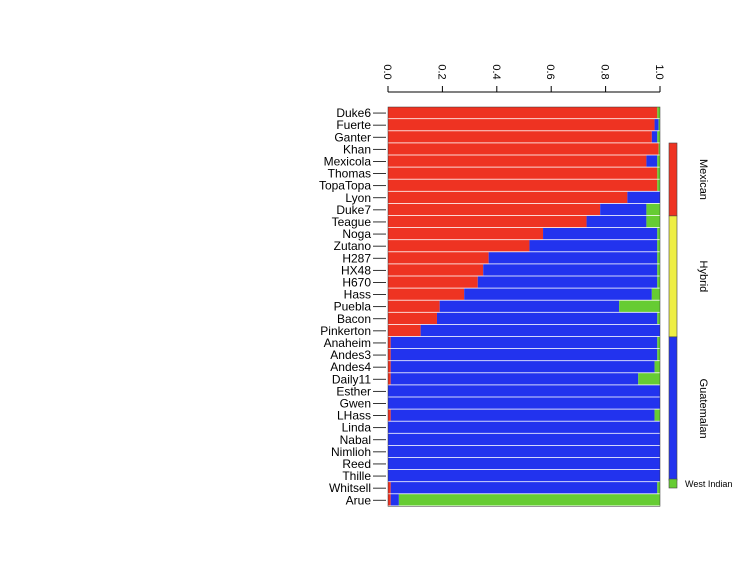 The height and width of the screenshot is (579, 755). I want to click on x-tick-label: 0.4, so click(496, 71).